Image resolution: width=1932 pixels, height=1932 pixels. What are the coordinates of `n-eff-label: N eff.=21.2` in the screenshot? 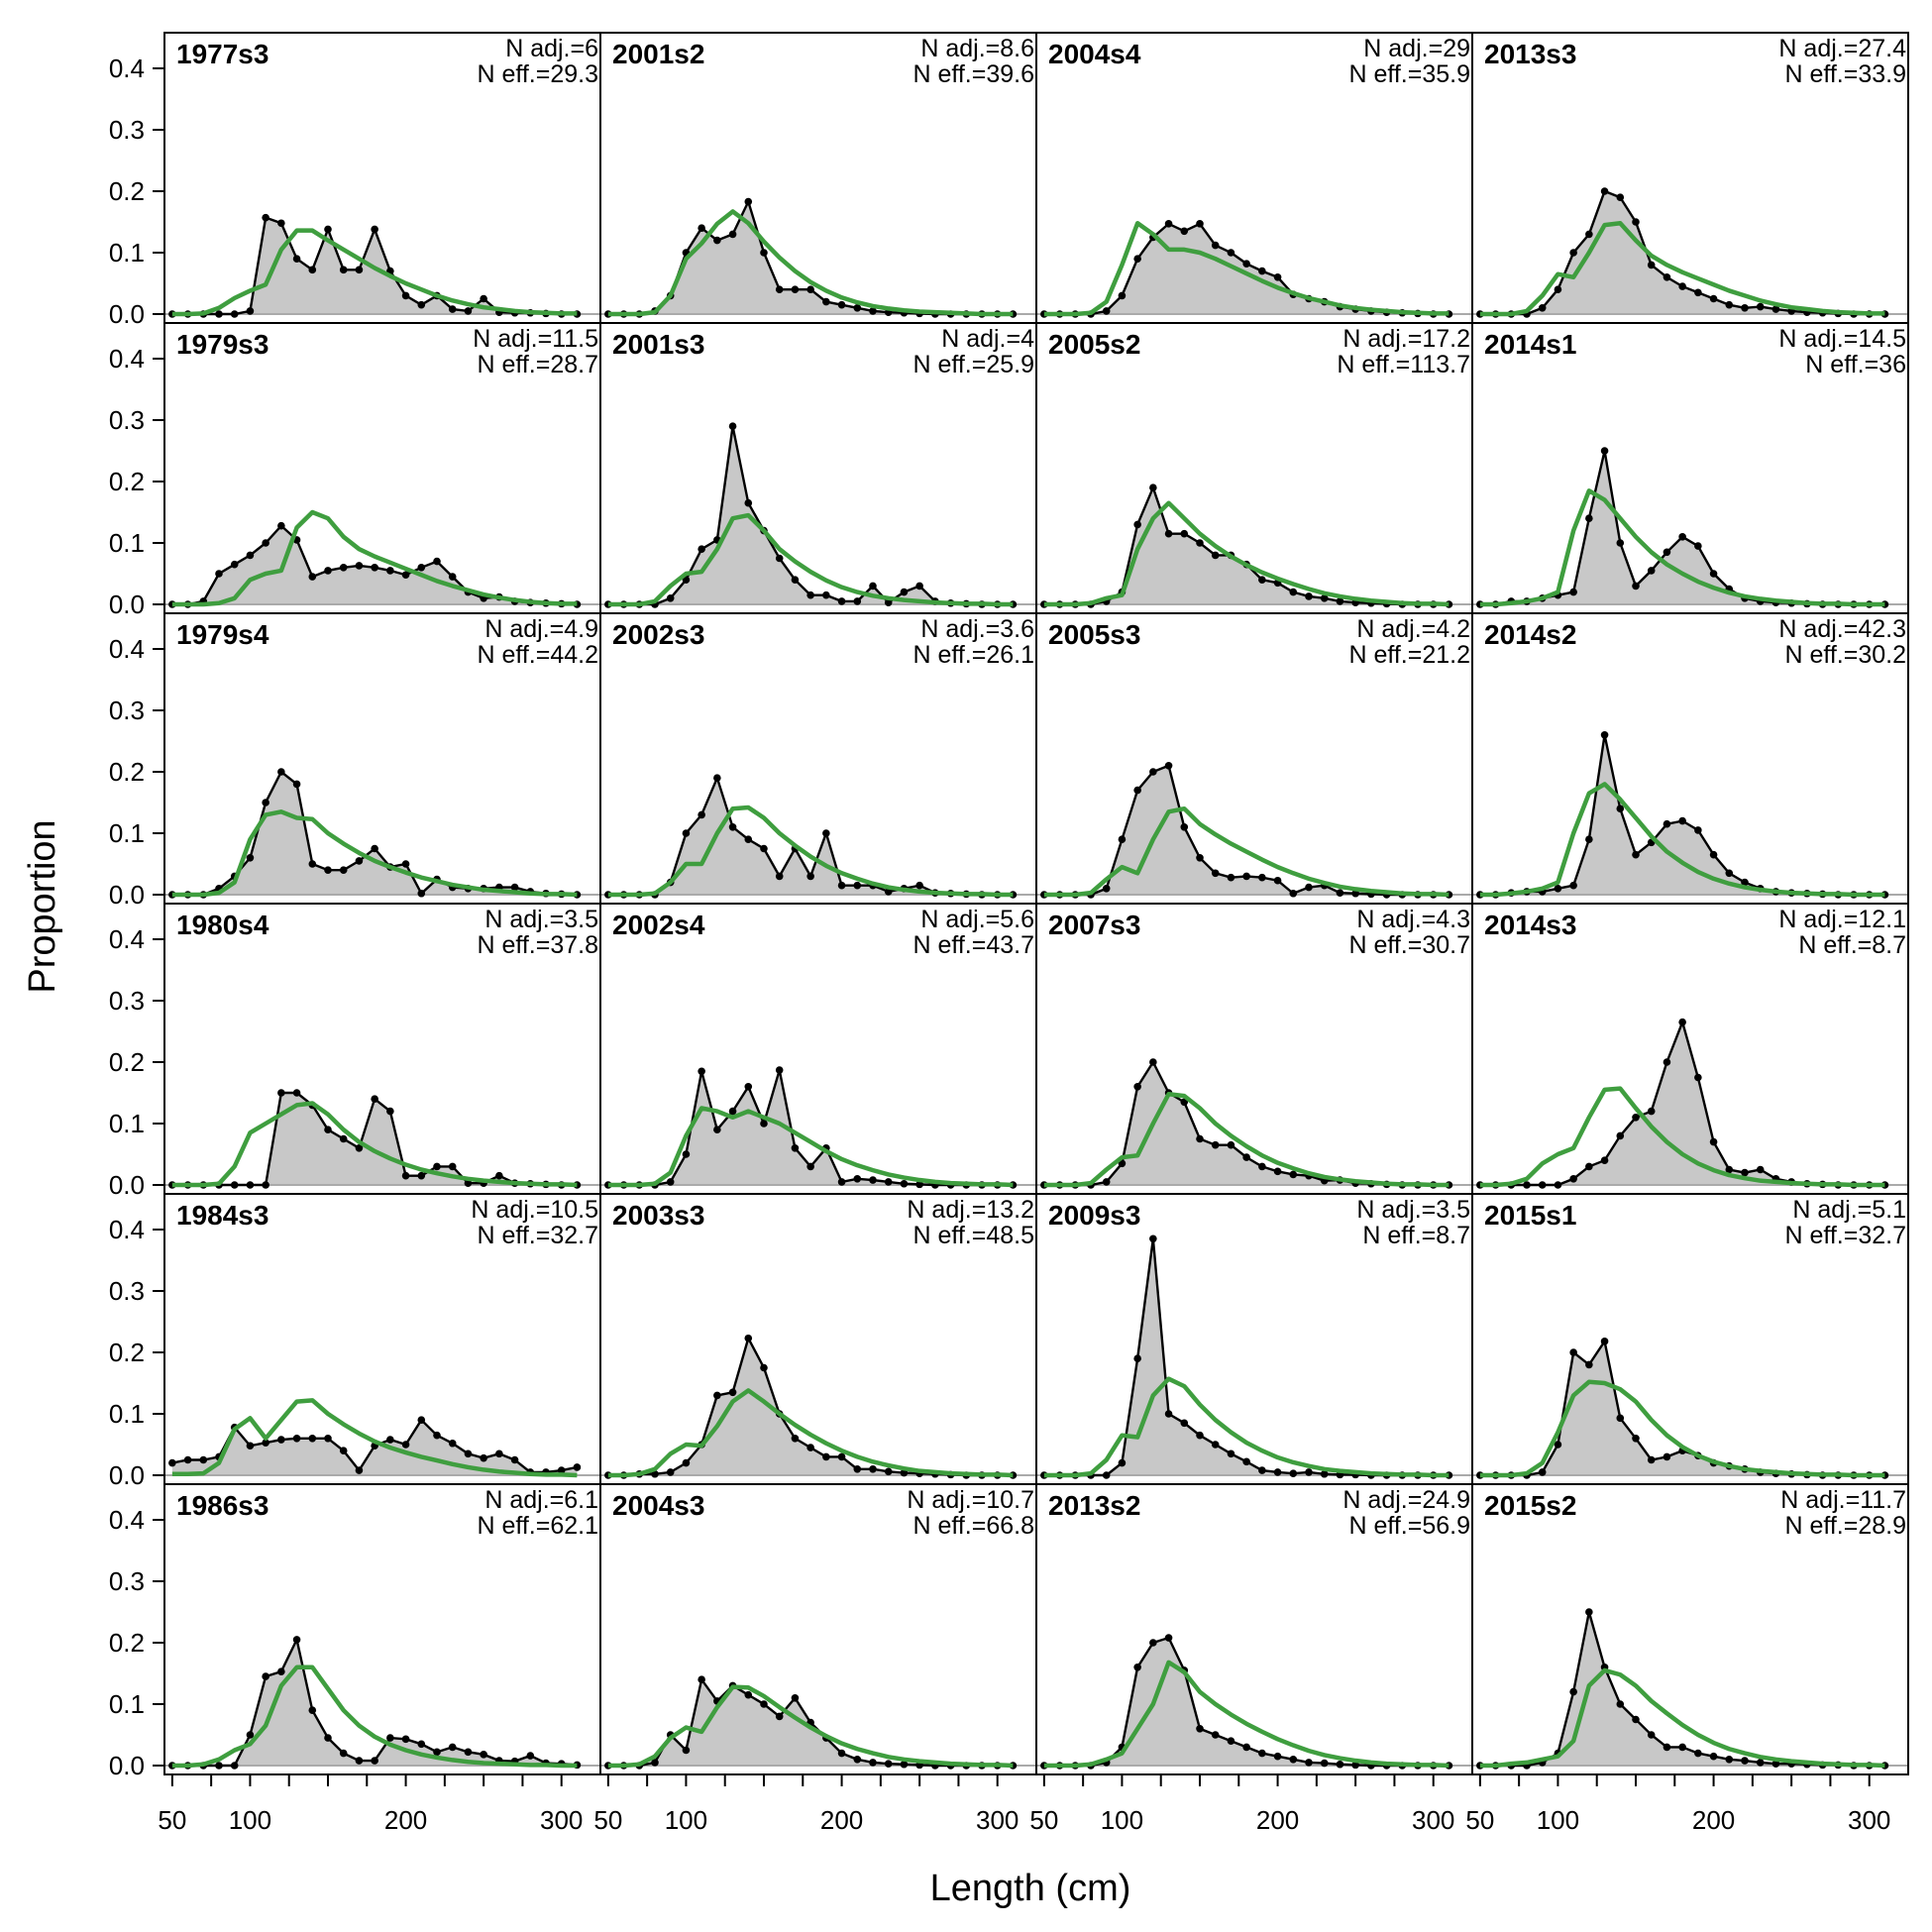 It's located at (1409, 655).